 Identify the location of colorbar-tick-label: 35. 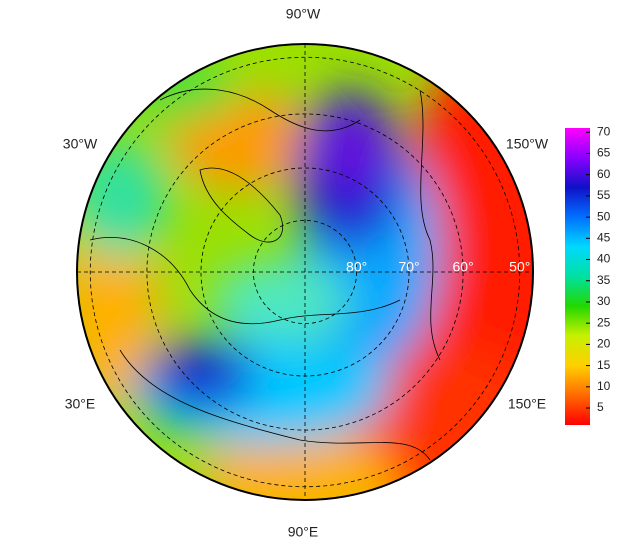
(604, 280).